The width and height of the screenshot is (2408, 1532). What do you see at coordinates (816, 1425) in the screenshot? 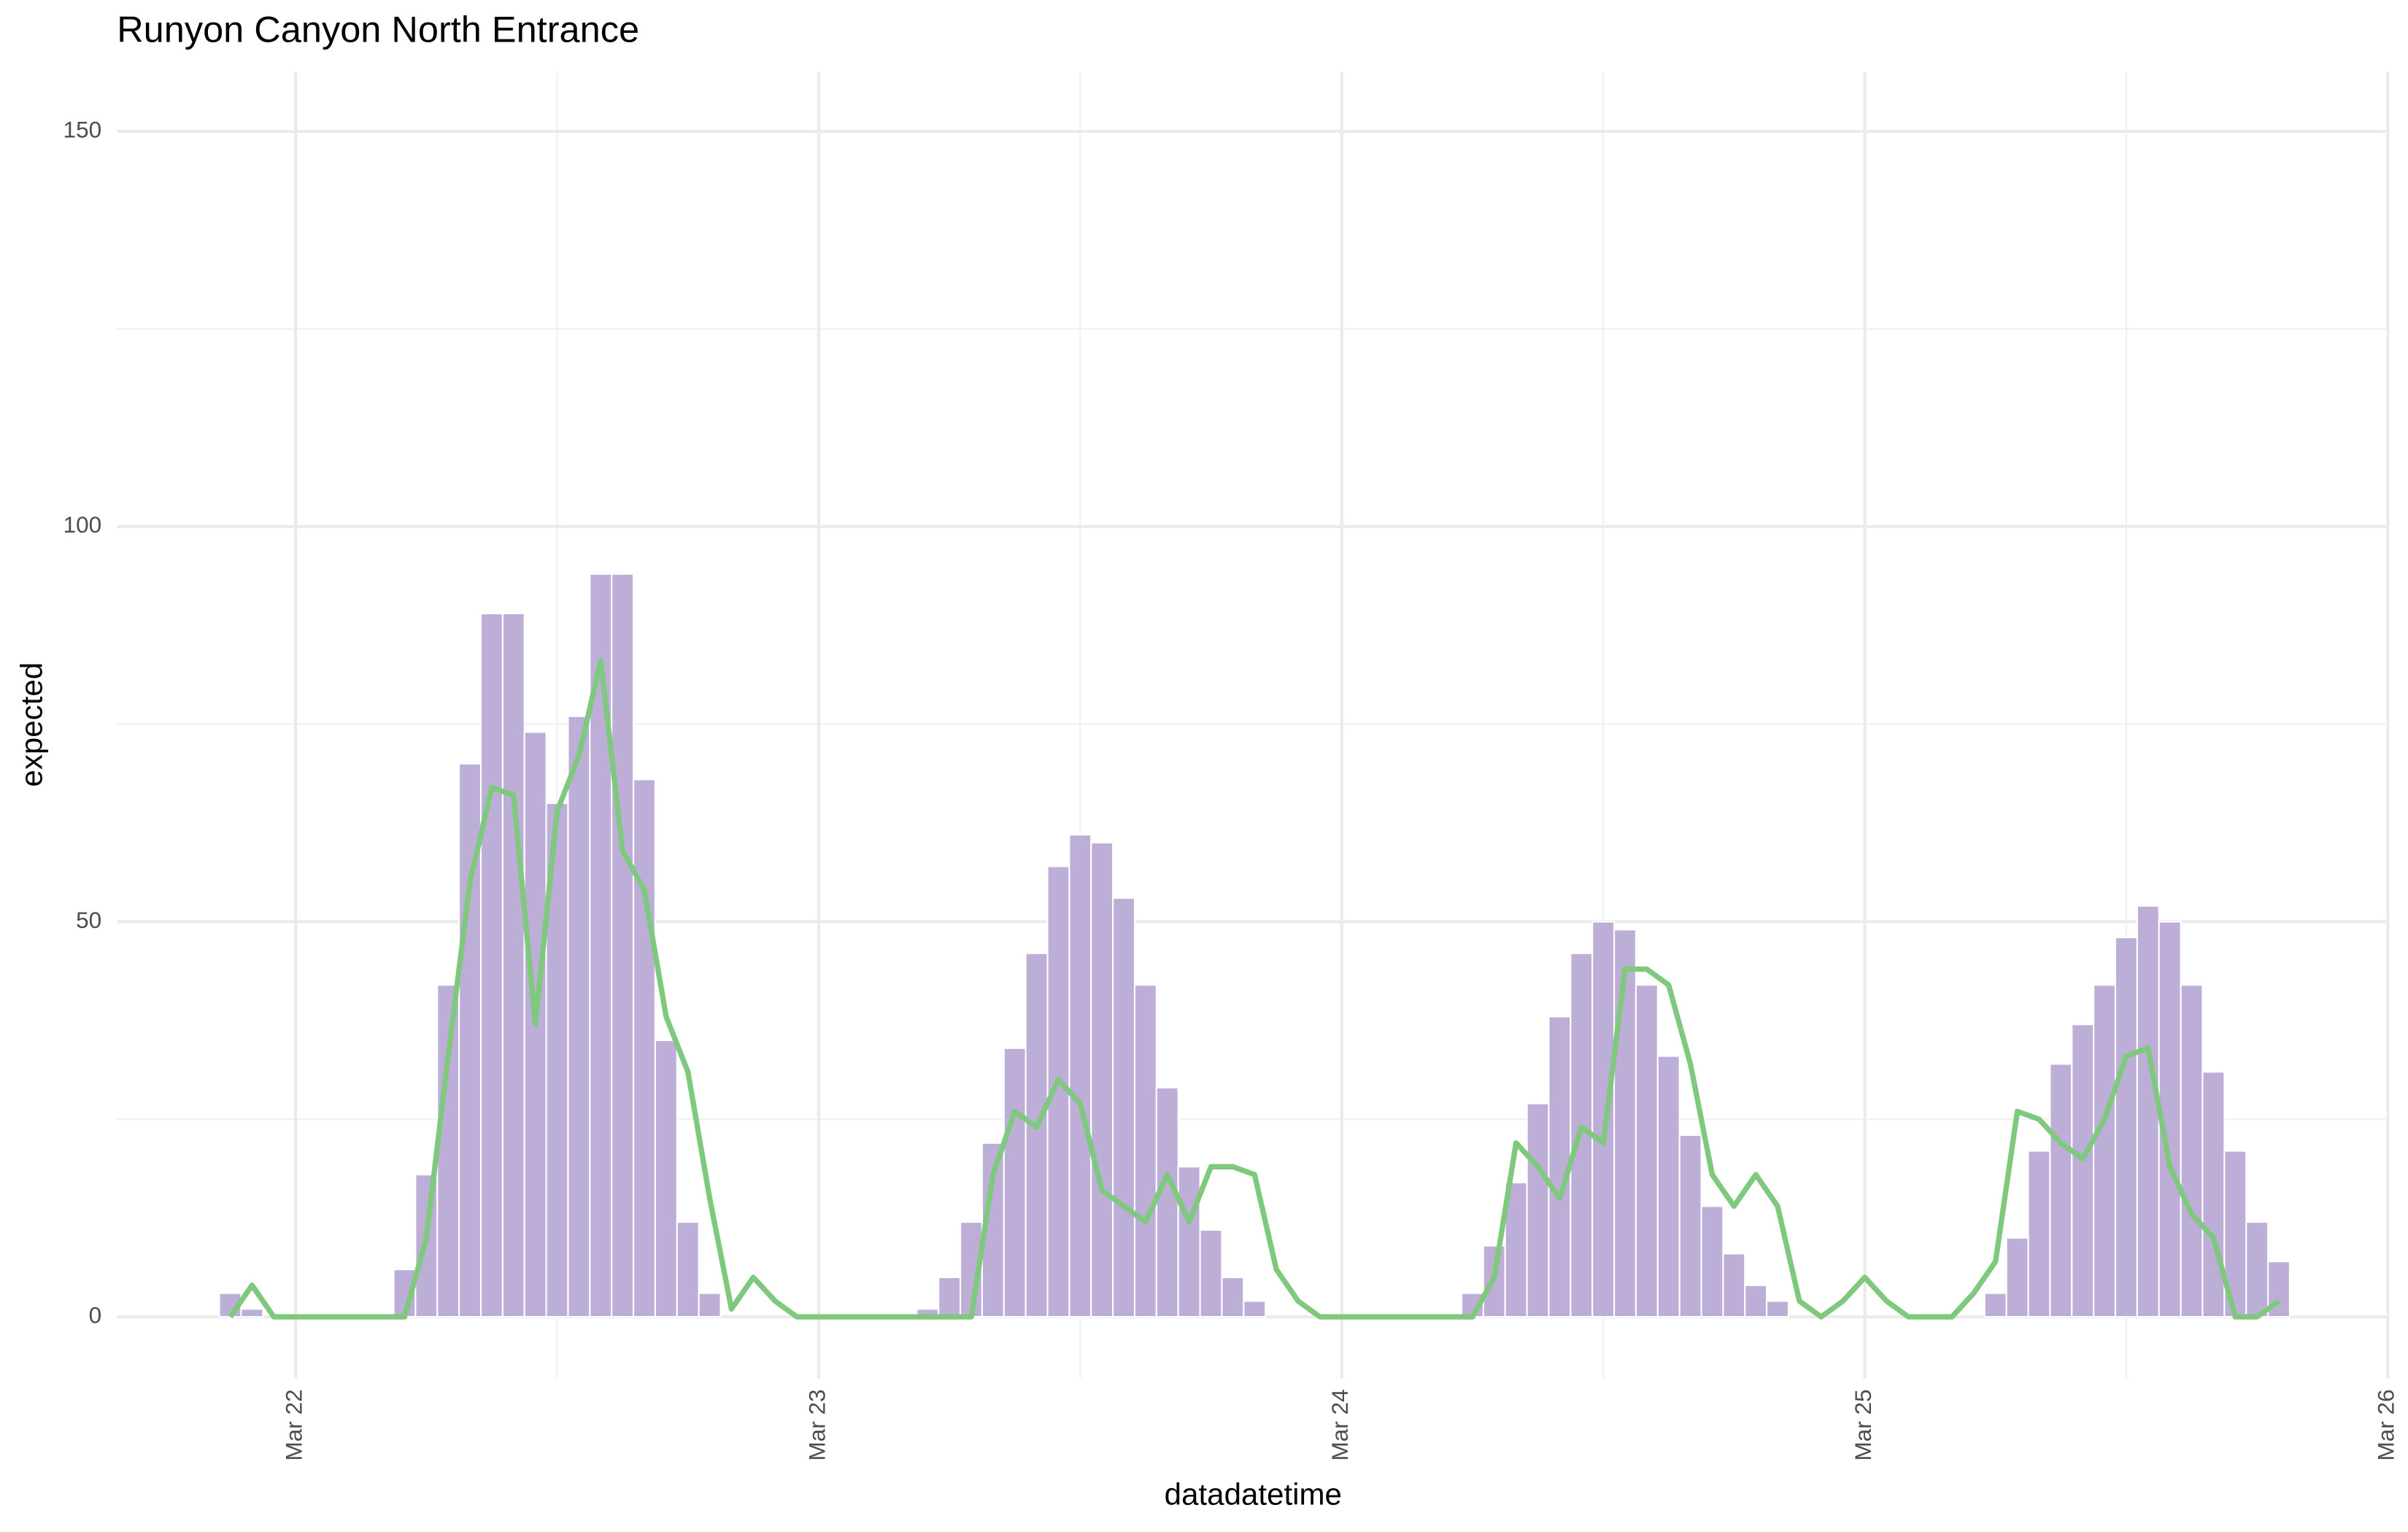
I see `x-tick-label: Mar 23` at bounding box center [816, 1425].